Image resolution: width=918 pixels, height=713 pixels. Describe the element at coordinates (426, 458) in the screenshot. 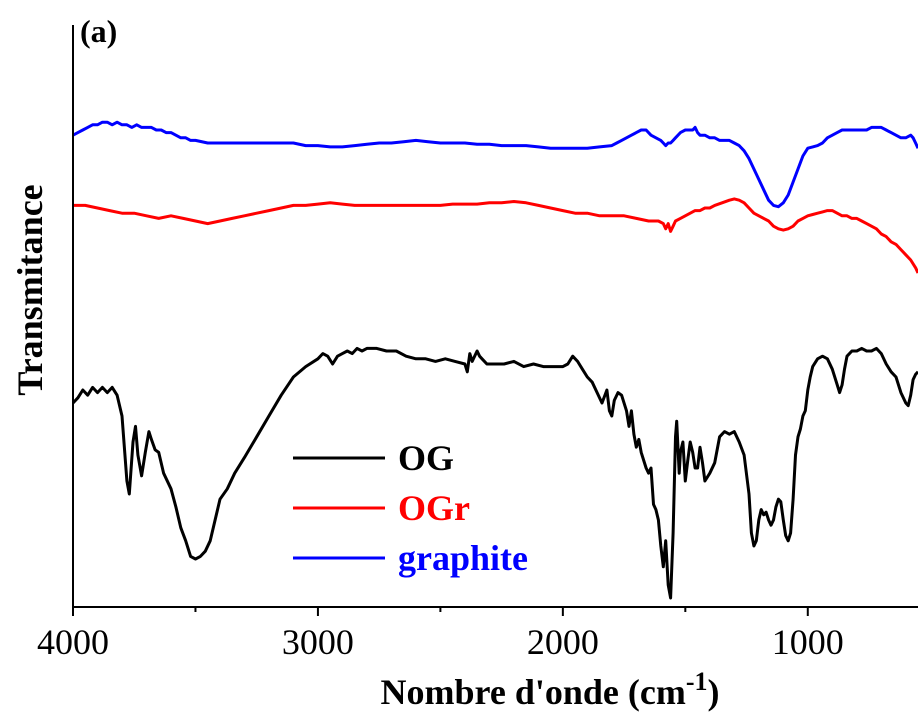

I see `legend-label-og: OG` at that location.